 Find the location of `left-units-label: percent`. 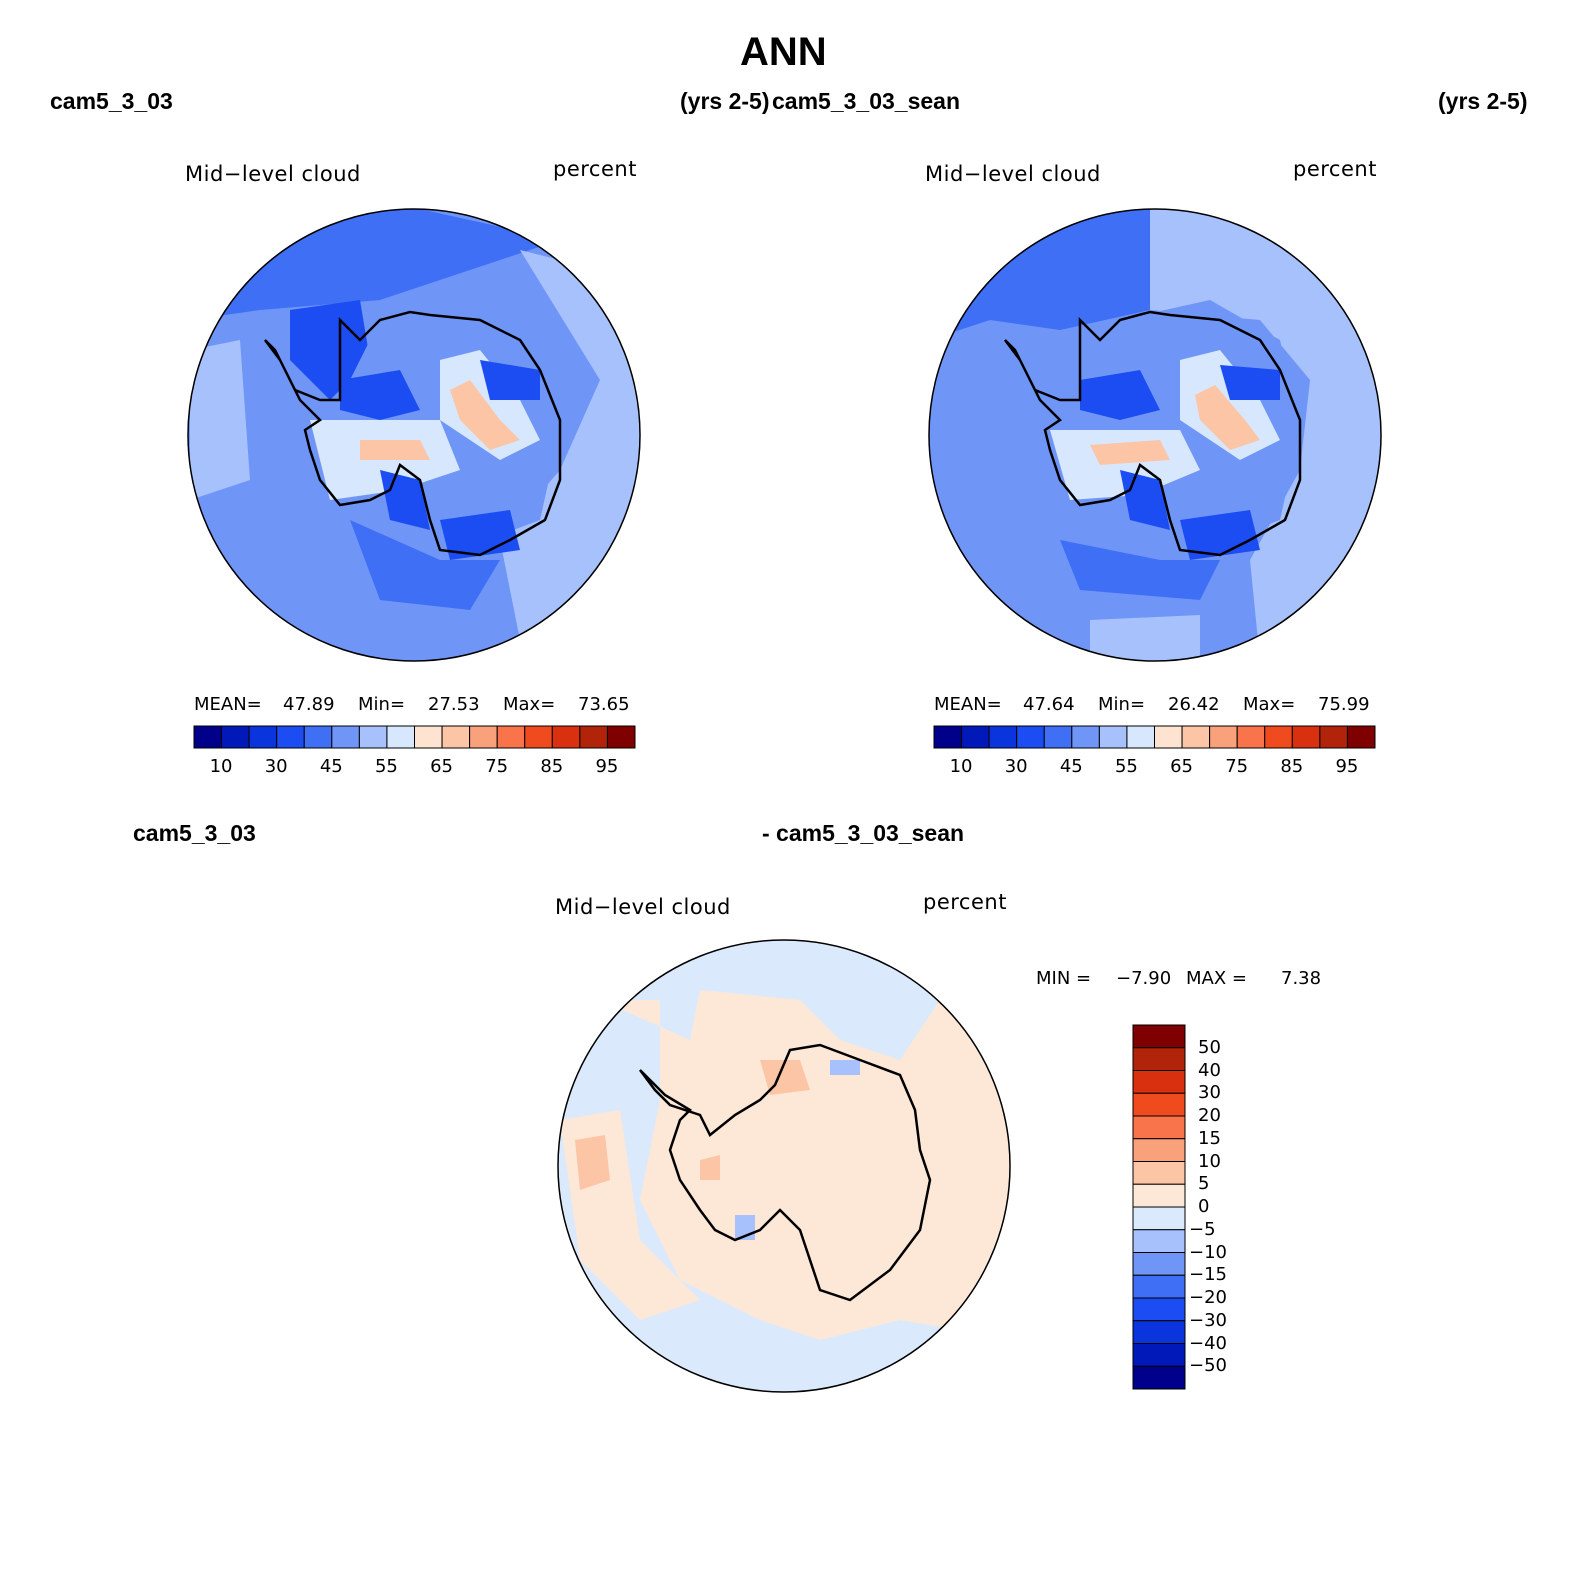

left-units-label: percent is located at coordinates (595, 169).